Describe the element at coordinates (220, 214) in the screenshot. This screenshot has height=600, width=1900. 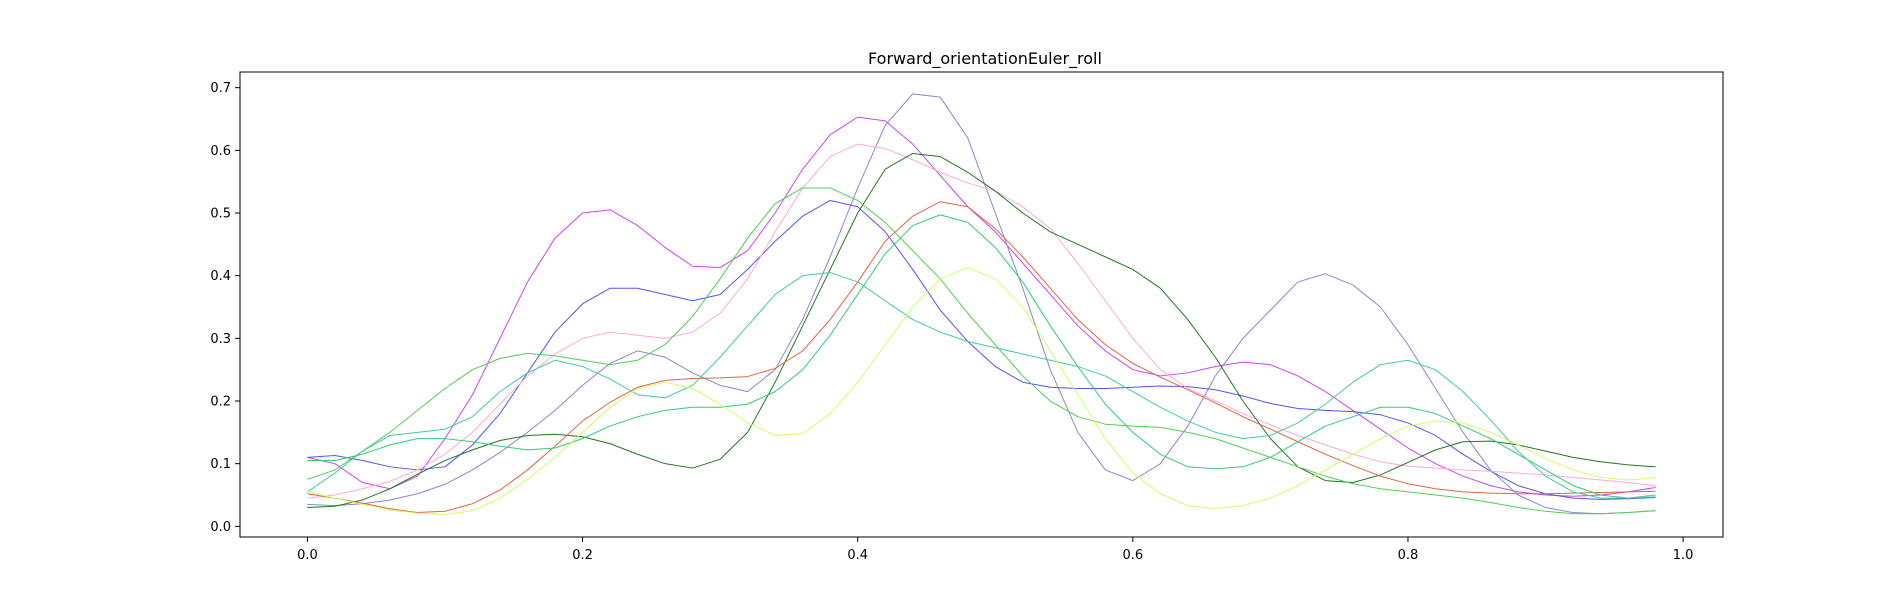
I see `y-tick-label: 0.5` at that location.